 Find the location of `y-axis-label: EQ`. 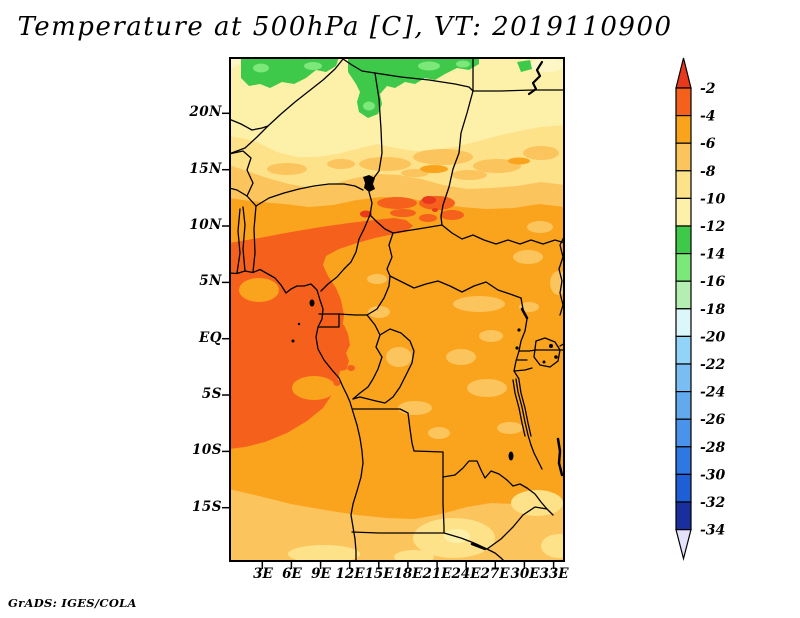

y-axis-label: EQ is located at coordinates (210, 338).